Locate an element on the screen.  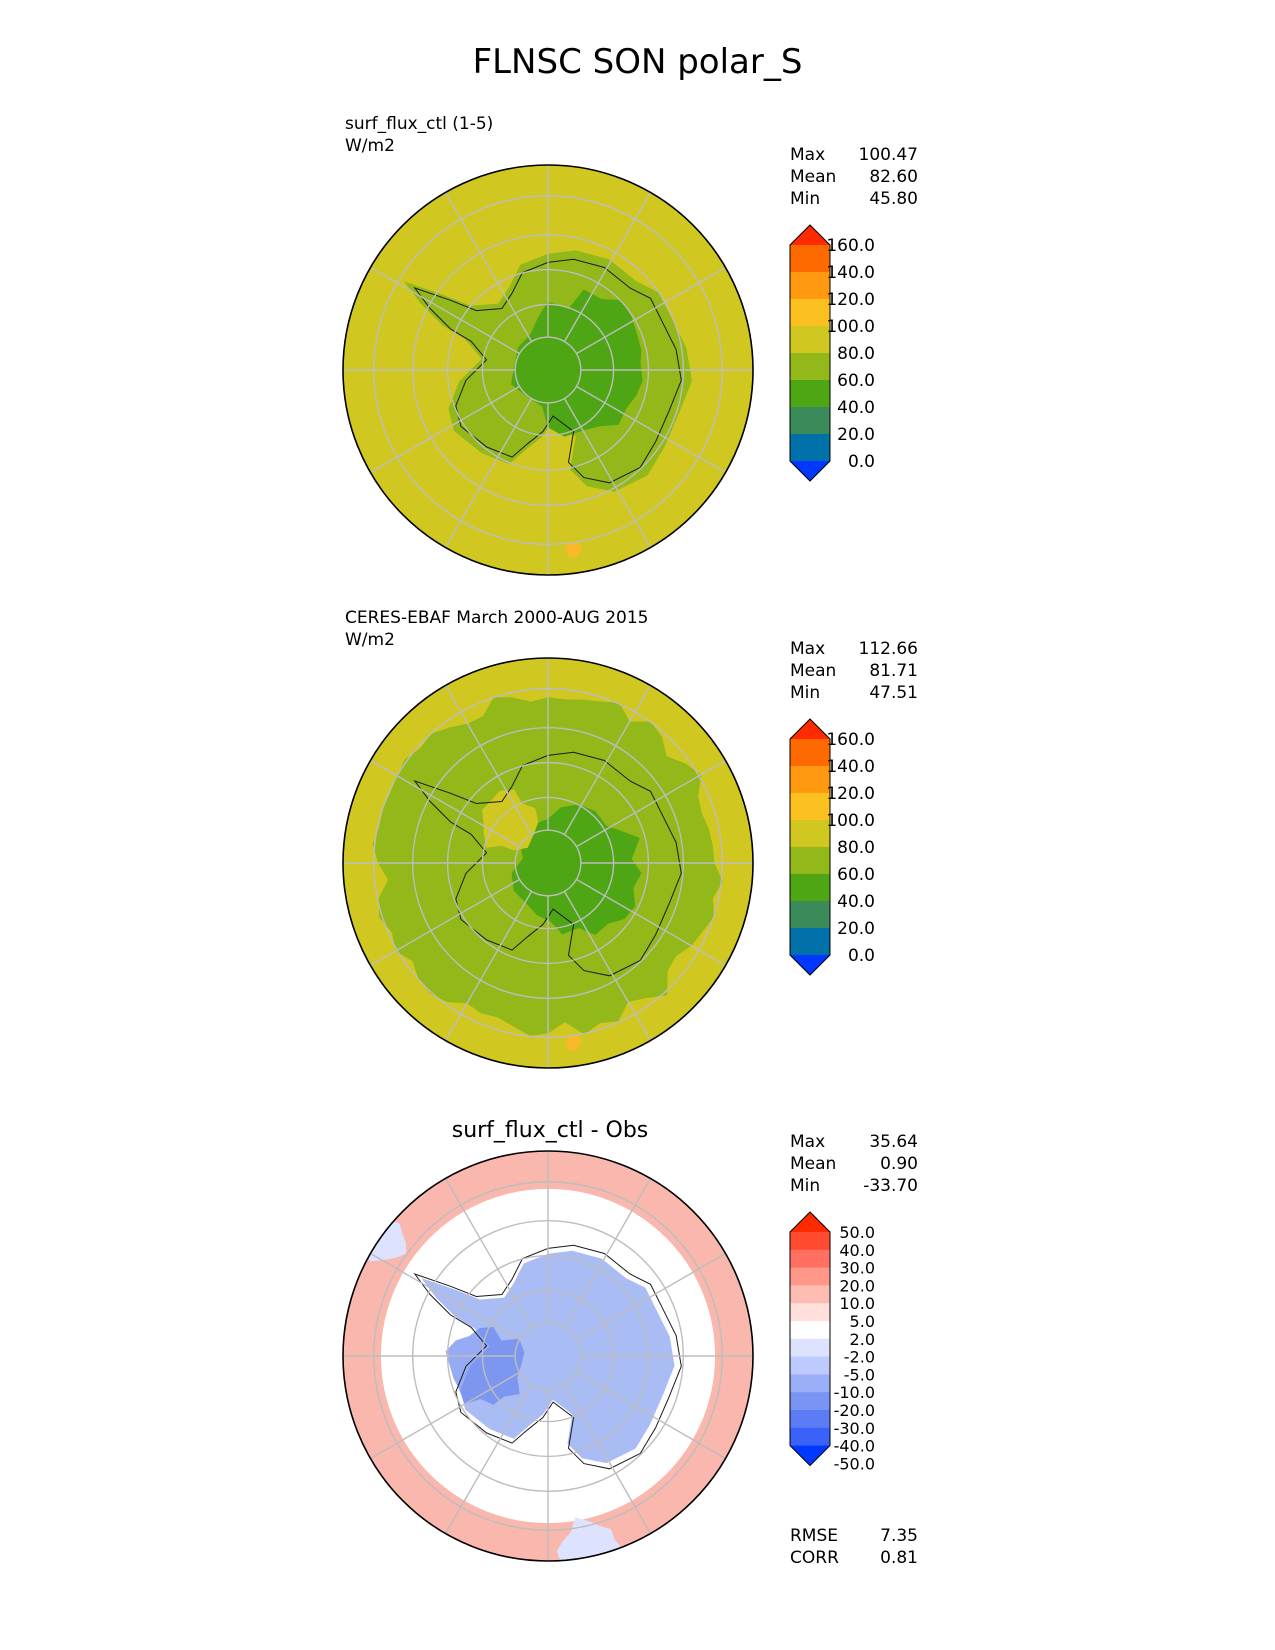
colorbar-tick-label: 160.0 is located at coordinates (850, 246).